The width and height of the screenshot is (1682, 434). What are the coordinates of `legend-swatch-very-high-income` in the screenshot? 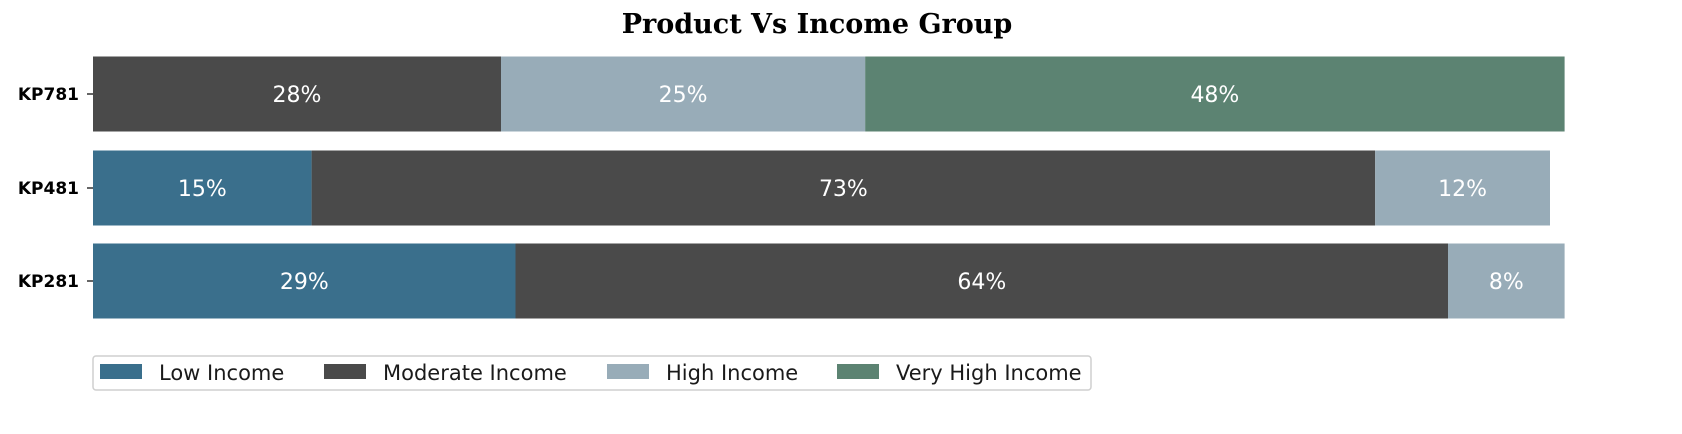 It's located at (858, 371).